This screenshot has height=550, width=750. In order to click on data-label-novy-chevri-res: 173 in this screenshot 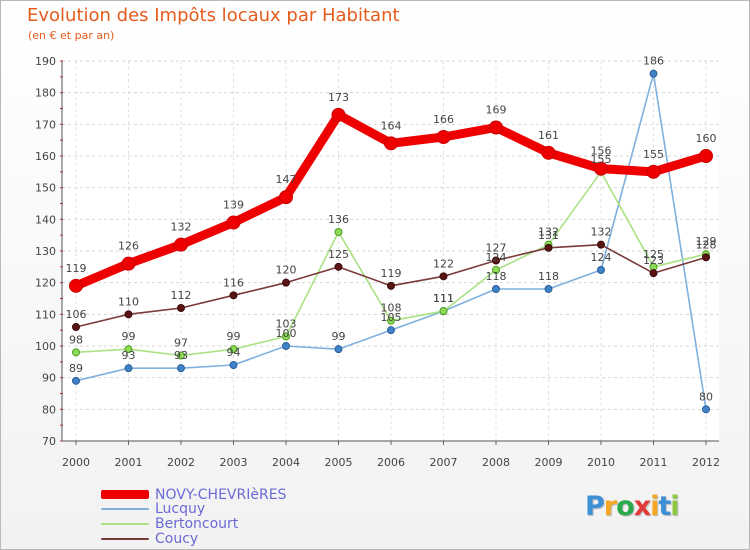, I will do `click(338, 97)`.